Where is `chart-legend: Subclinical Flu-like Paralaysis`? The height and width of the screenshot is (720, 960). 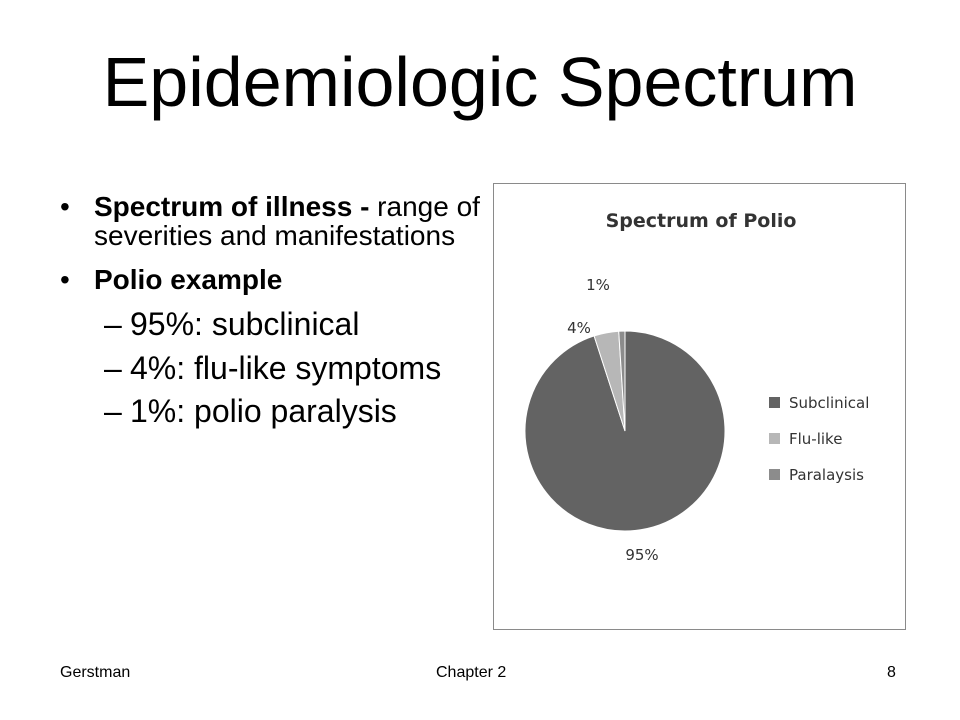
chart-legend: Subclinical Flu-like Paralaysis is located at coordinates (819, 439).